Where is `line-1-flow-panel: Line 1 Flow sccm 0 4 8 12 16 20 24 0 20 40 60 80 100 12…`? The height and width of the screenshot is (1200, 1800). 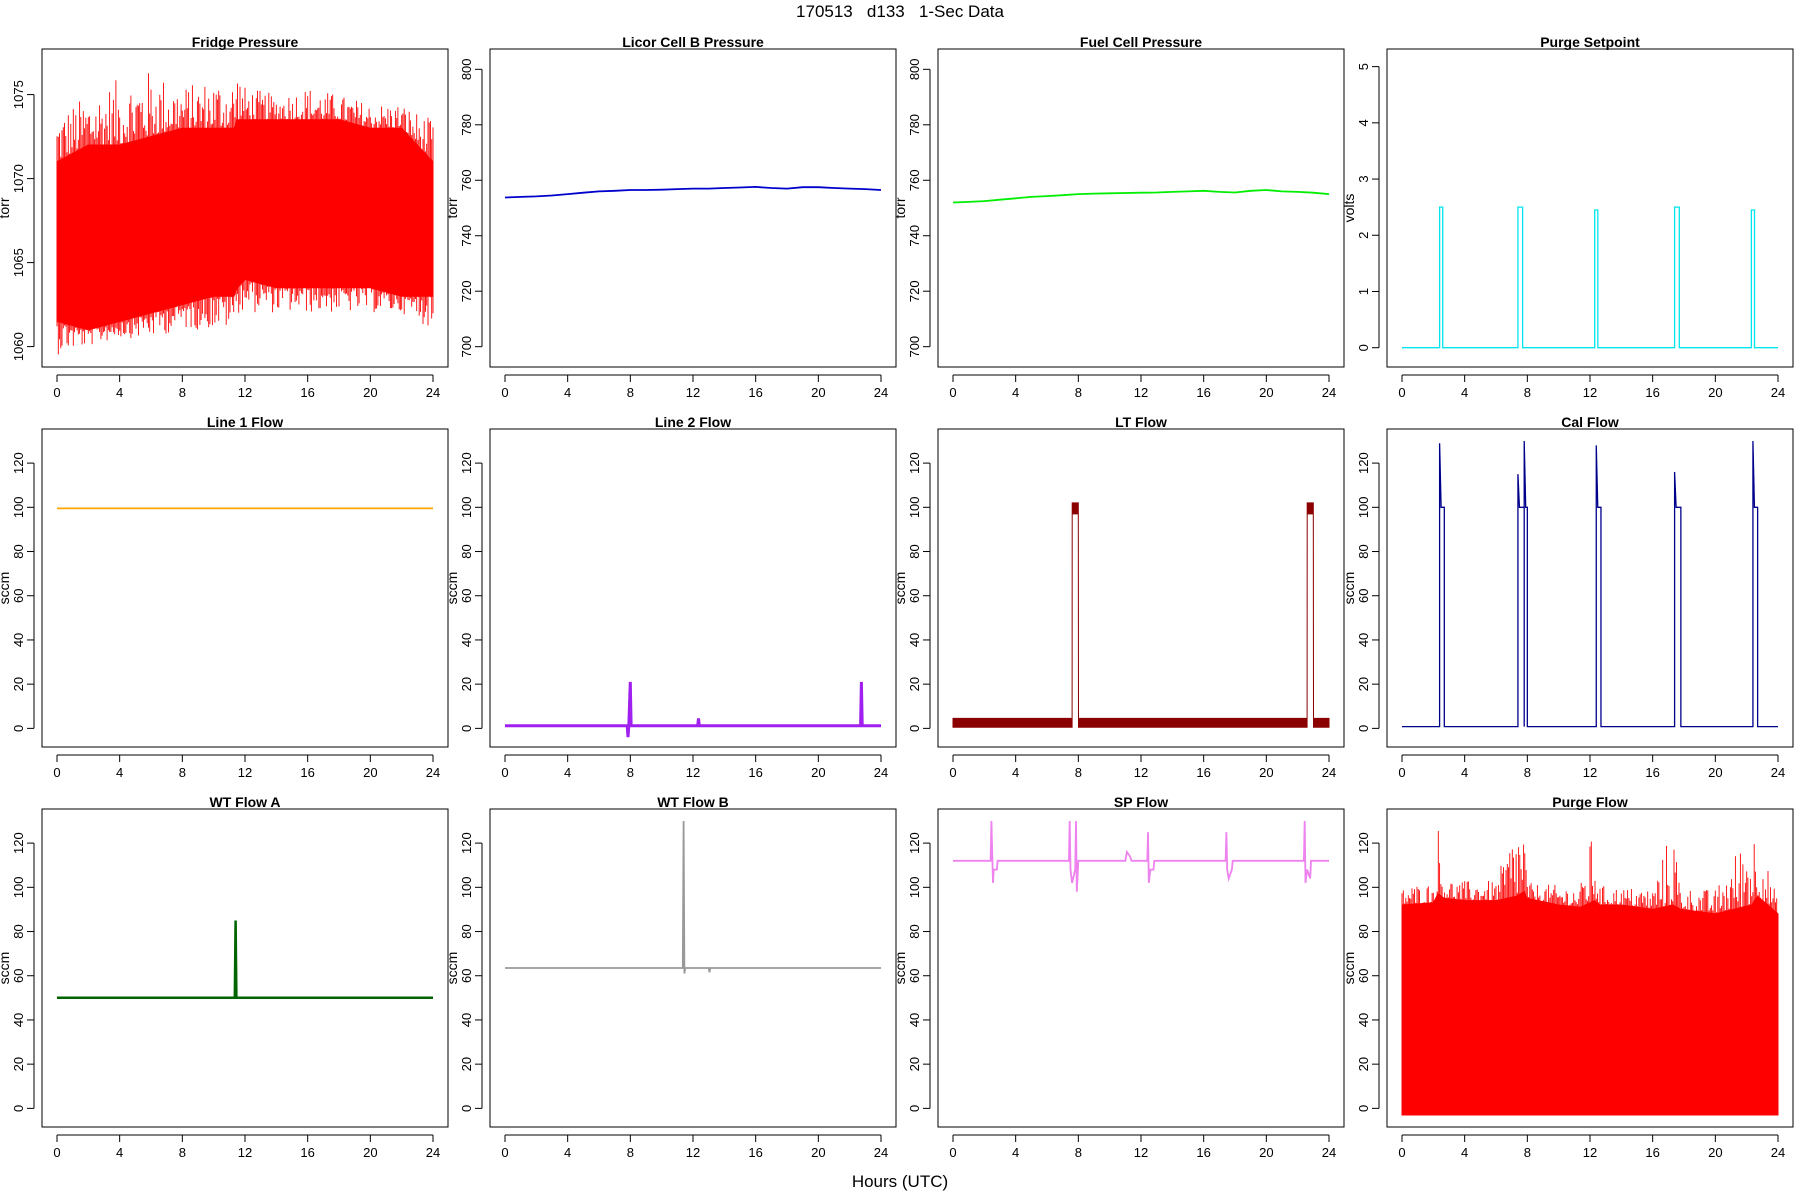 line-1-flow-panel: Line 1 Flow sccm 0 4 8 12 16 20 24 0 20 40 60 80 100 12… is located at coordinates (224, 597).